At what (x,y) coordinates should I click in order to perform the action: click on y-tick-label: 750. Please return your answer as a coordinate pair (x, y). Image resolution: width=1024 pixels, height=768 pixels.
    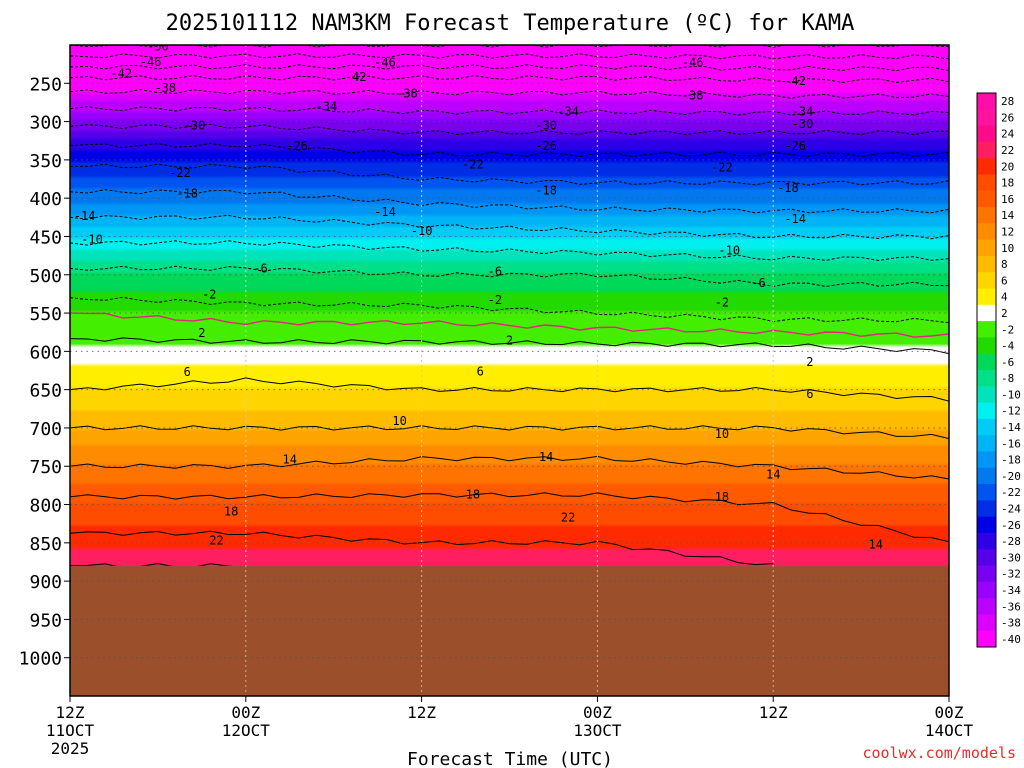
    Looking at the image, I should click on (45, 467).